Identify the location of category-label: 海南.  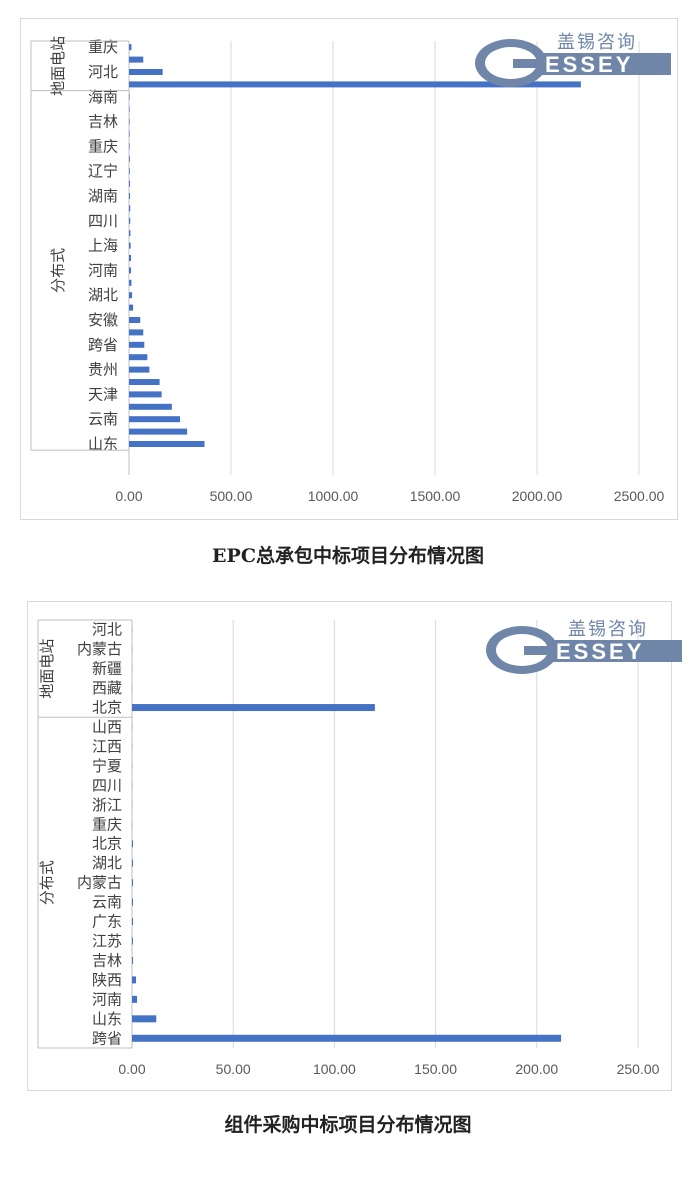
(103, 97).